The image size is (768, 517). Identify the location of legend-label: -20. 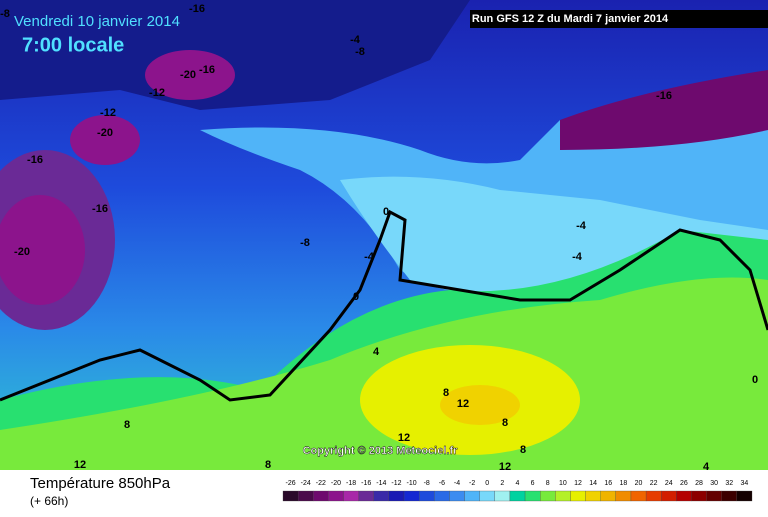
(336, 483).